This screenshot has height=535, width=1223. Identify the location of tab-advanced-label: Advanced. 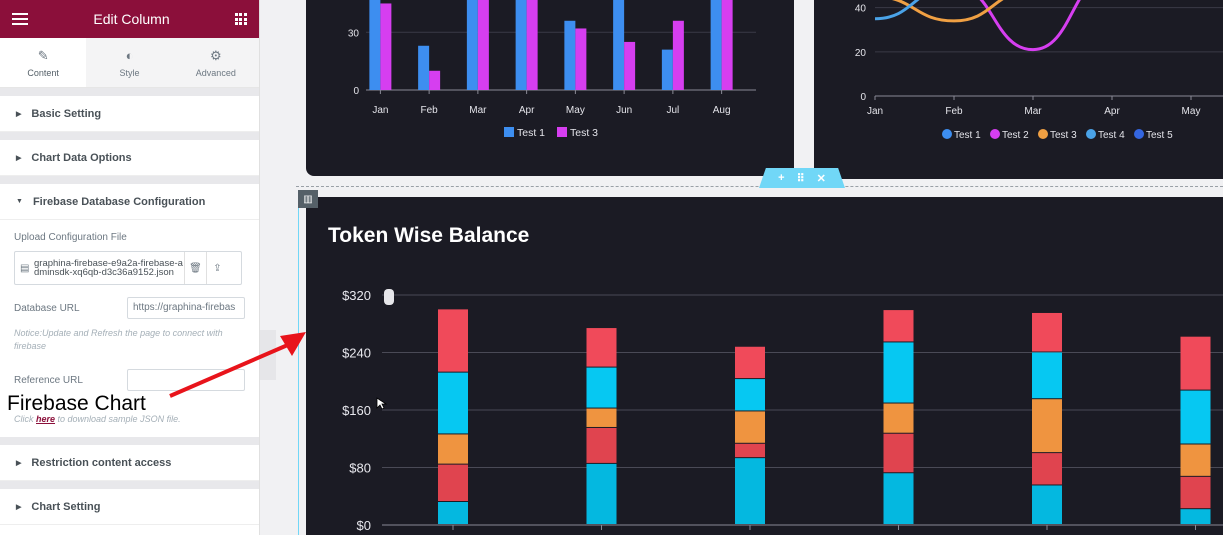
(215, 72).